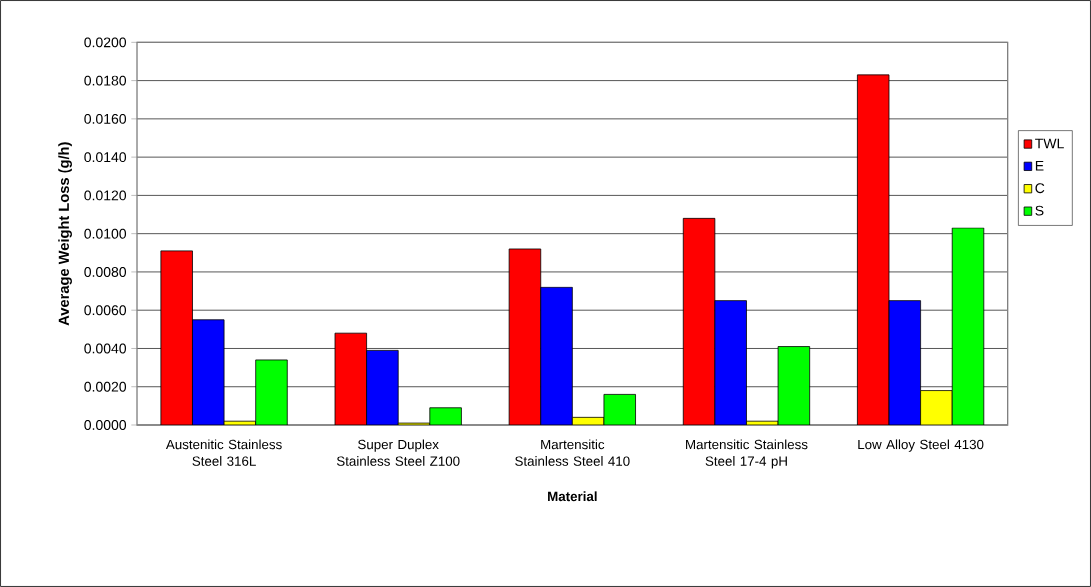  I want to click on legend-label: TWL, so click(1049, 143).